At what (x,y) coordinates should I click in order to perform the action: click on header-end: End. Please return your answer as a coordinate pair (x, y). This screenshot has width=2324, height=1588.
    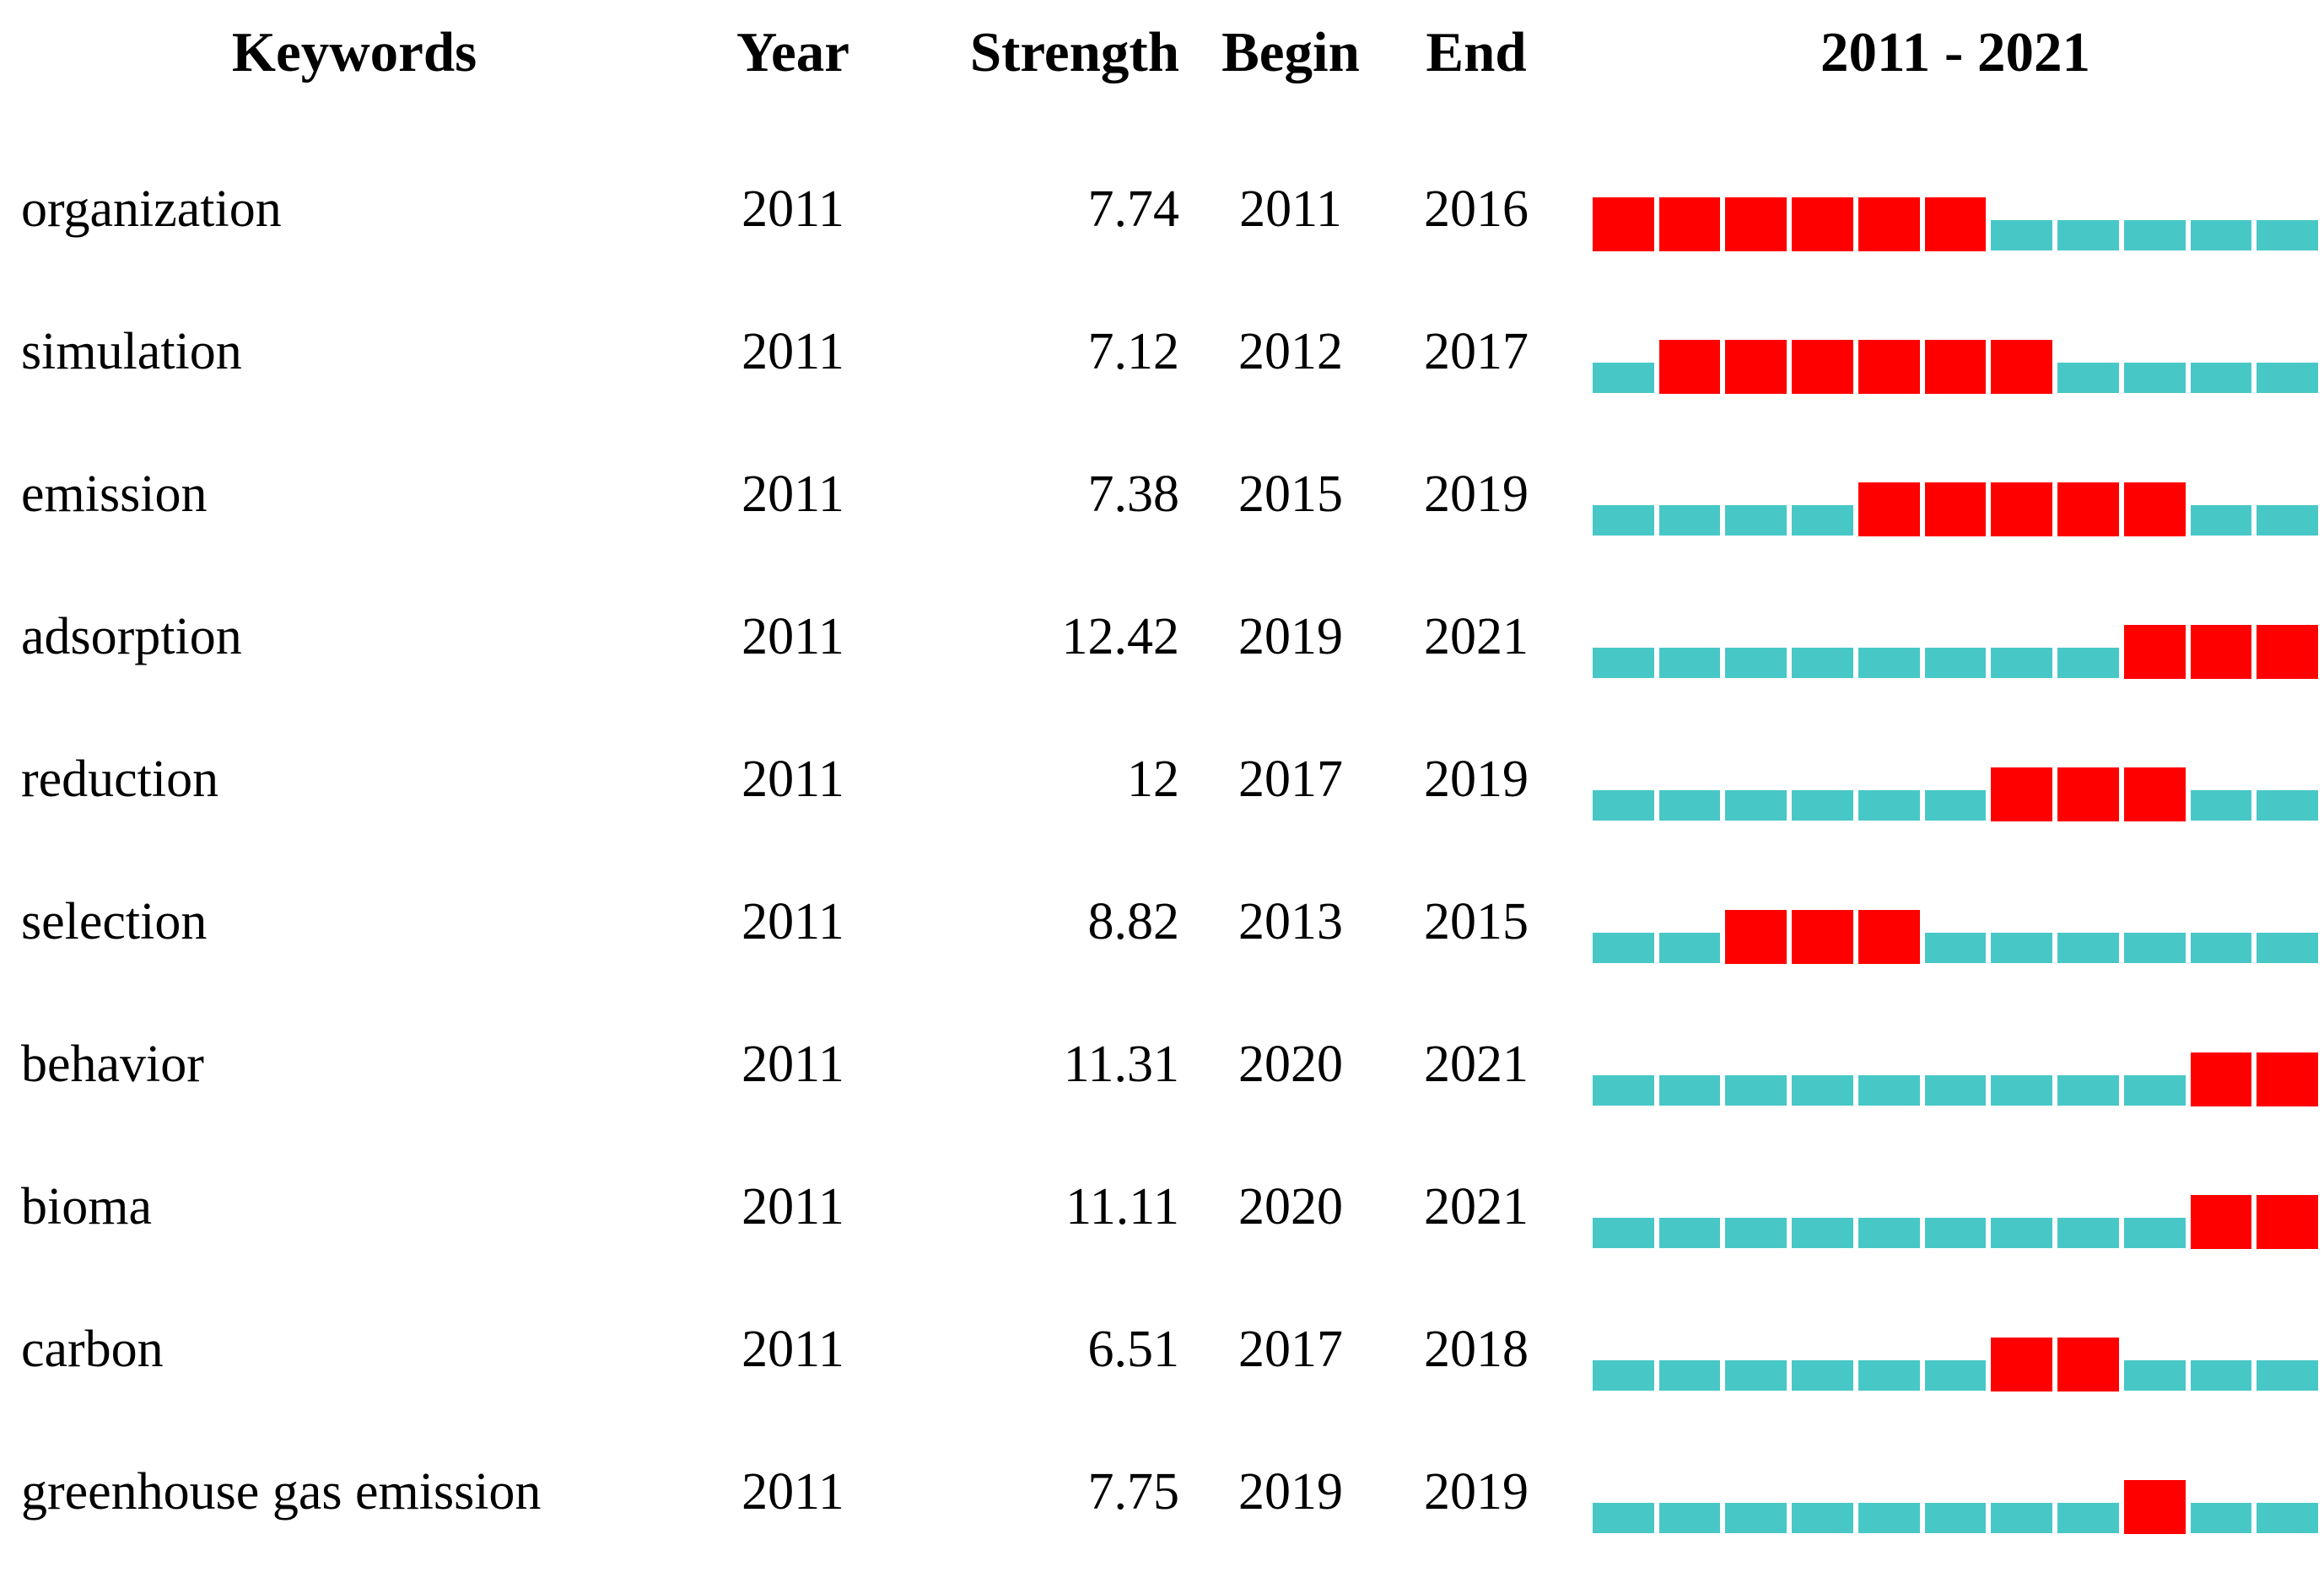
    Looking at the image, I should click on (1476, 52).